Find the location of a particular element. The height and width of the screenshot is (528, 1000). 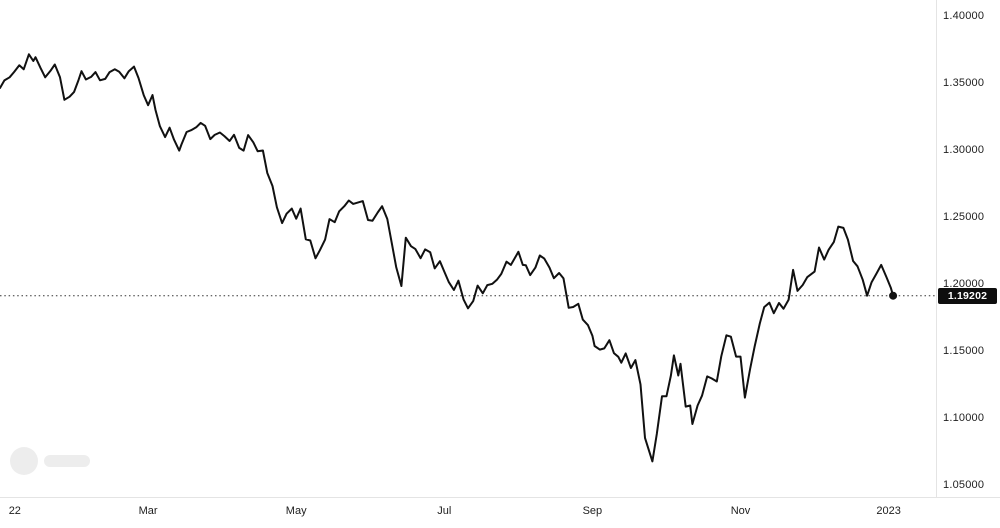

time-axis-separator is located at coordinates (500, 497).